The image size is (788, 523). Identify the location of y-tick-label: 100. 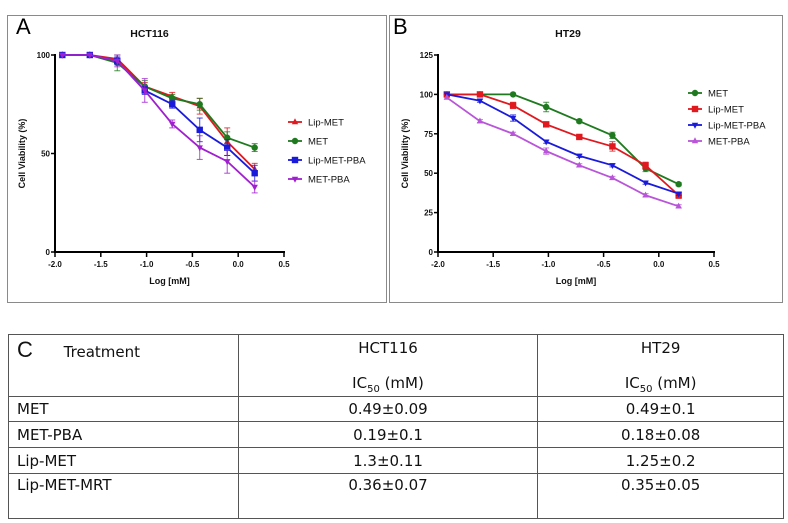
(427, 94).